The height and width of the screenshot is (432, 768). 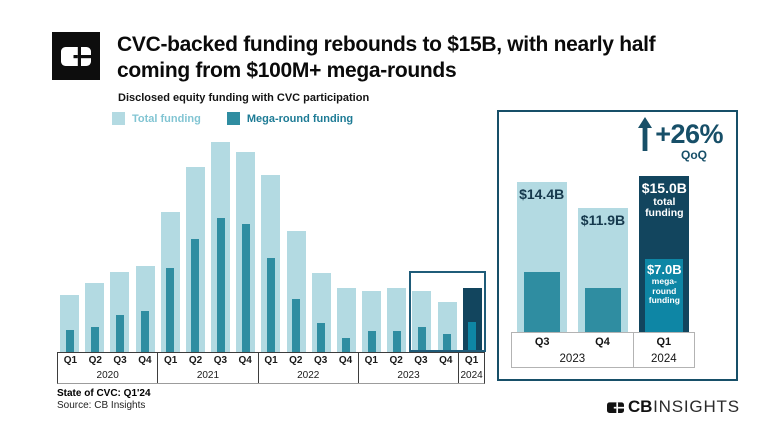 I want to click on legend-item: Total funding, so click(x=156, y=118).